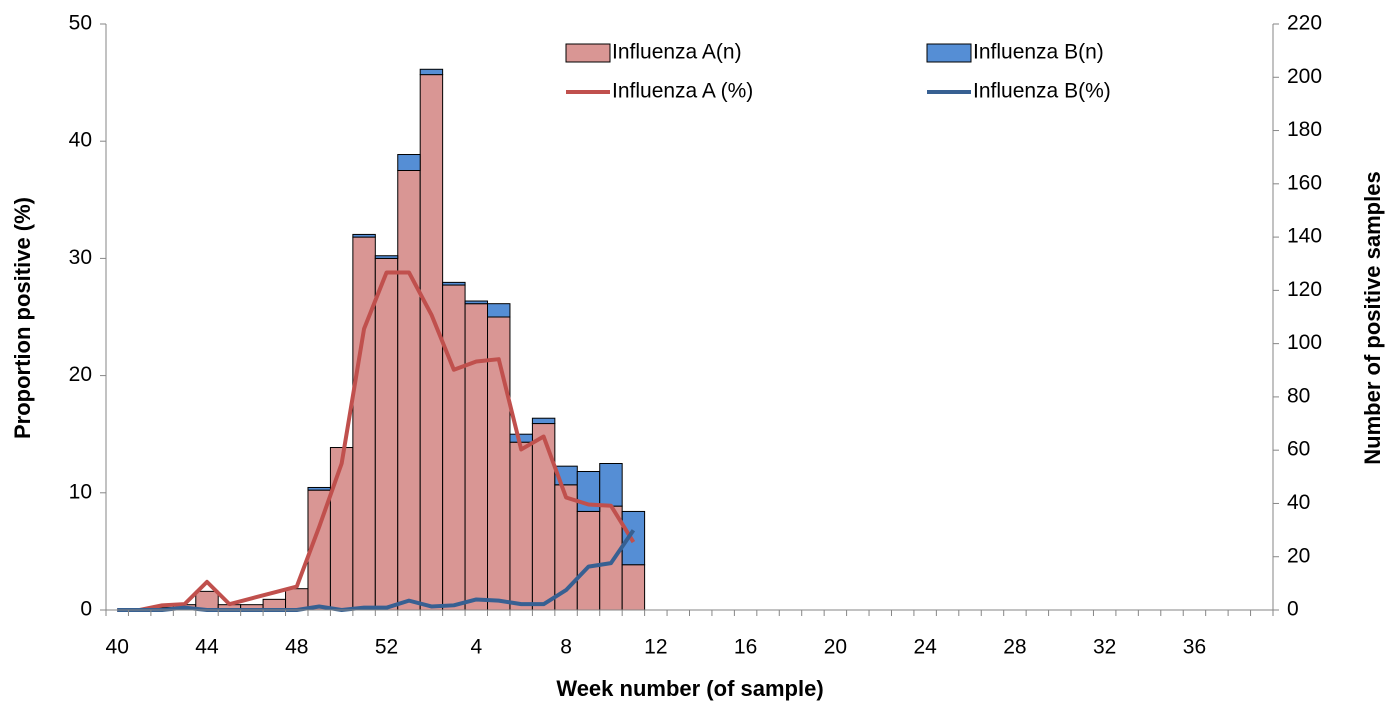 The width and height of the screenshot is (1389, 705). What do you see at coordinates (682, 91) in the screenshot?
I see `legend-label: Influenza A (%)` at bounding box center [682, 91].